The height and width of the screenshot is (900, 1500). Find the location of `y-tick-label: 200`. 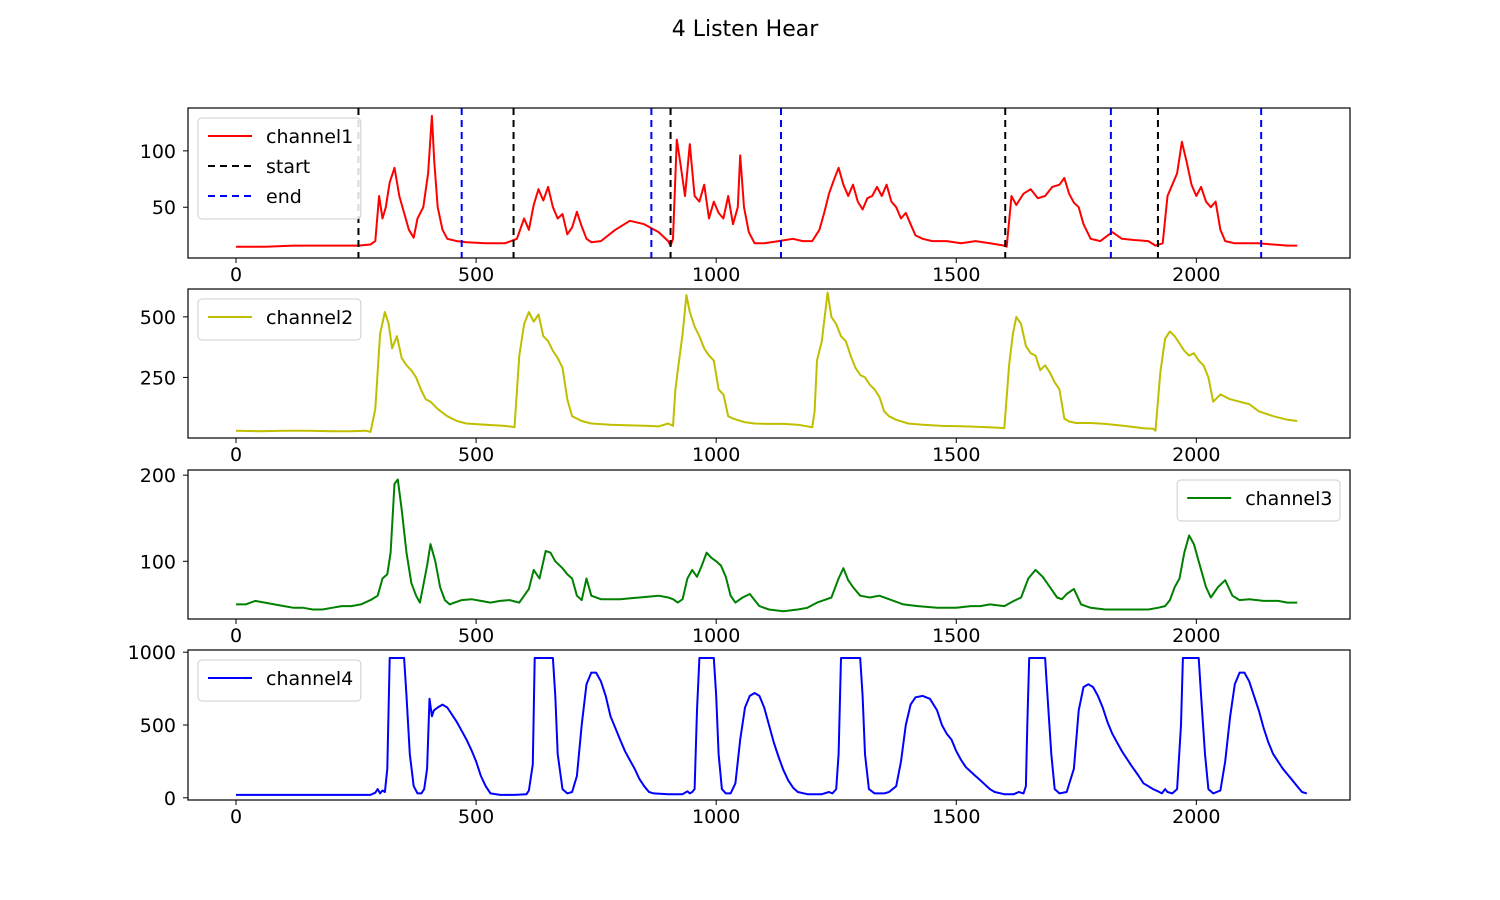

y-tick-label: 200 is located at coordinates (158, 476).